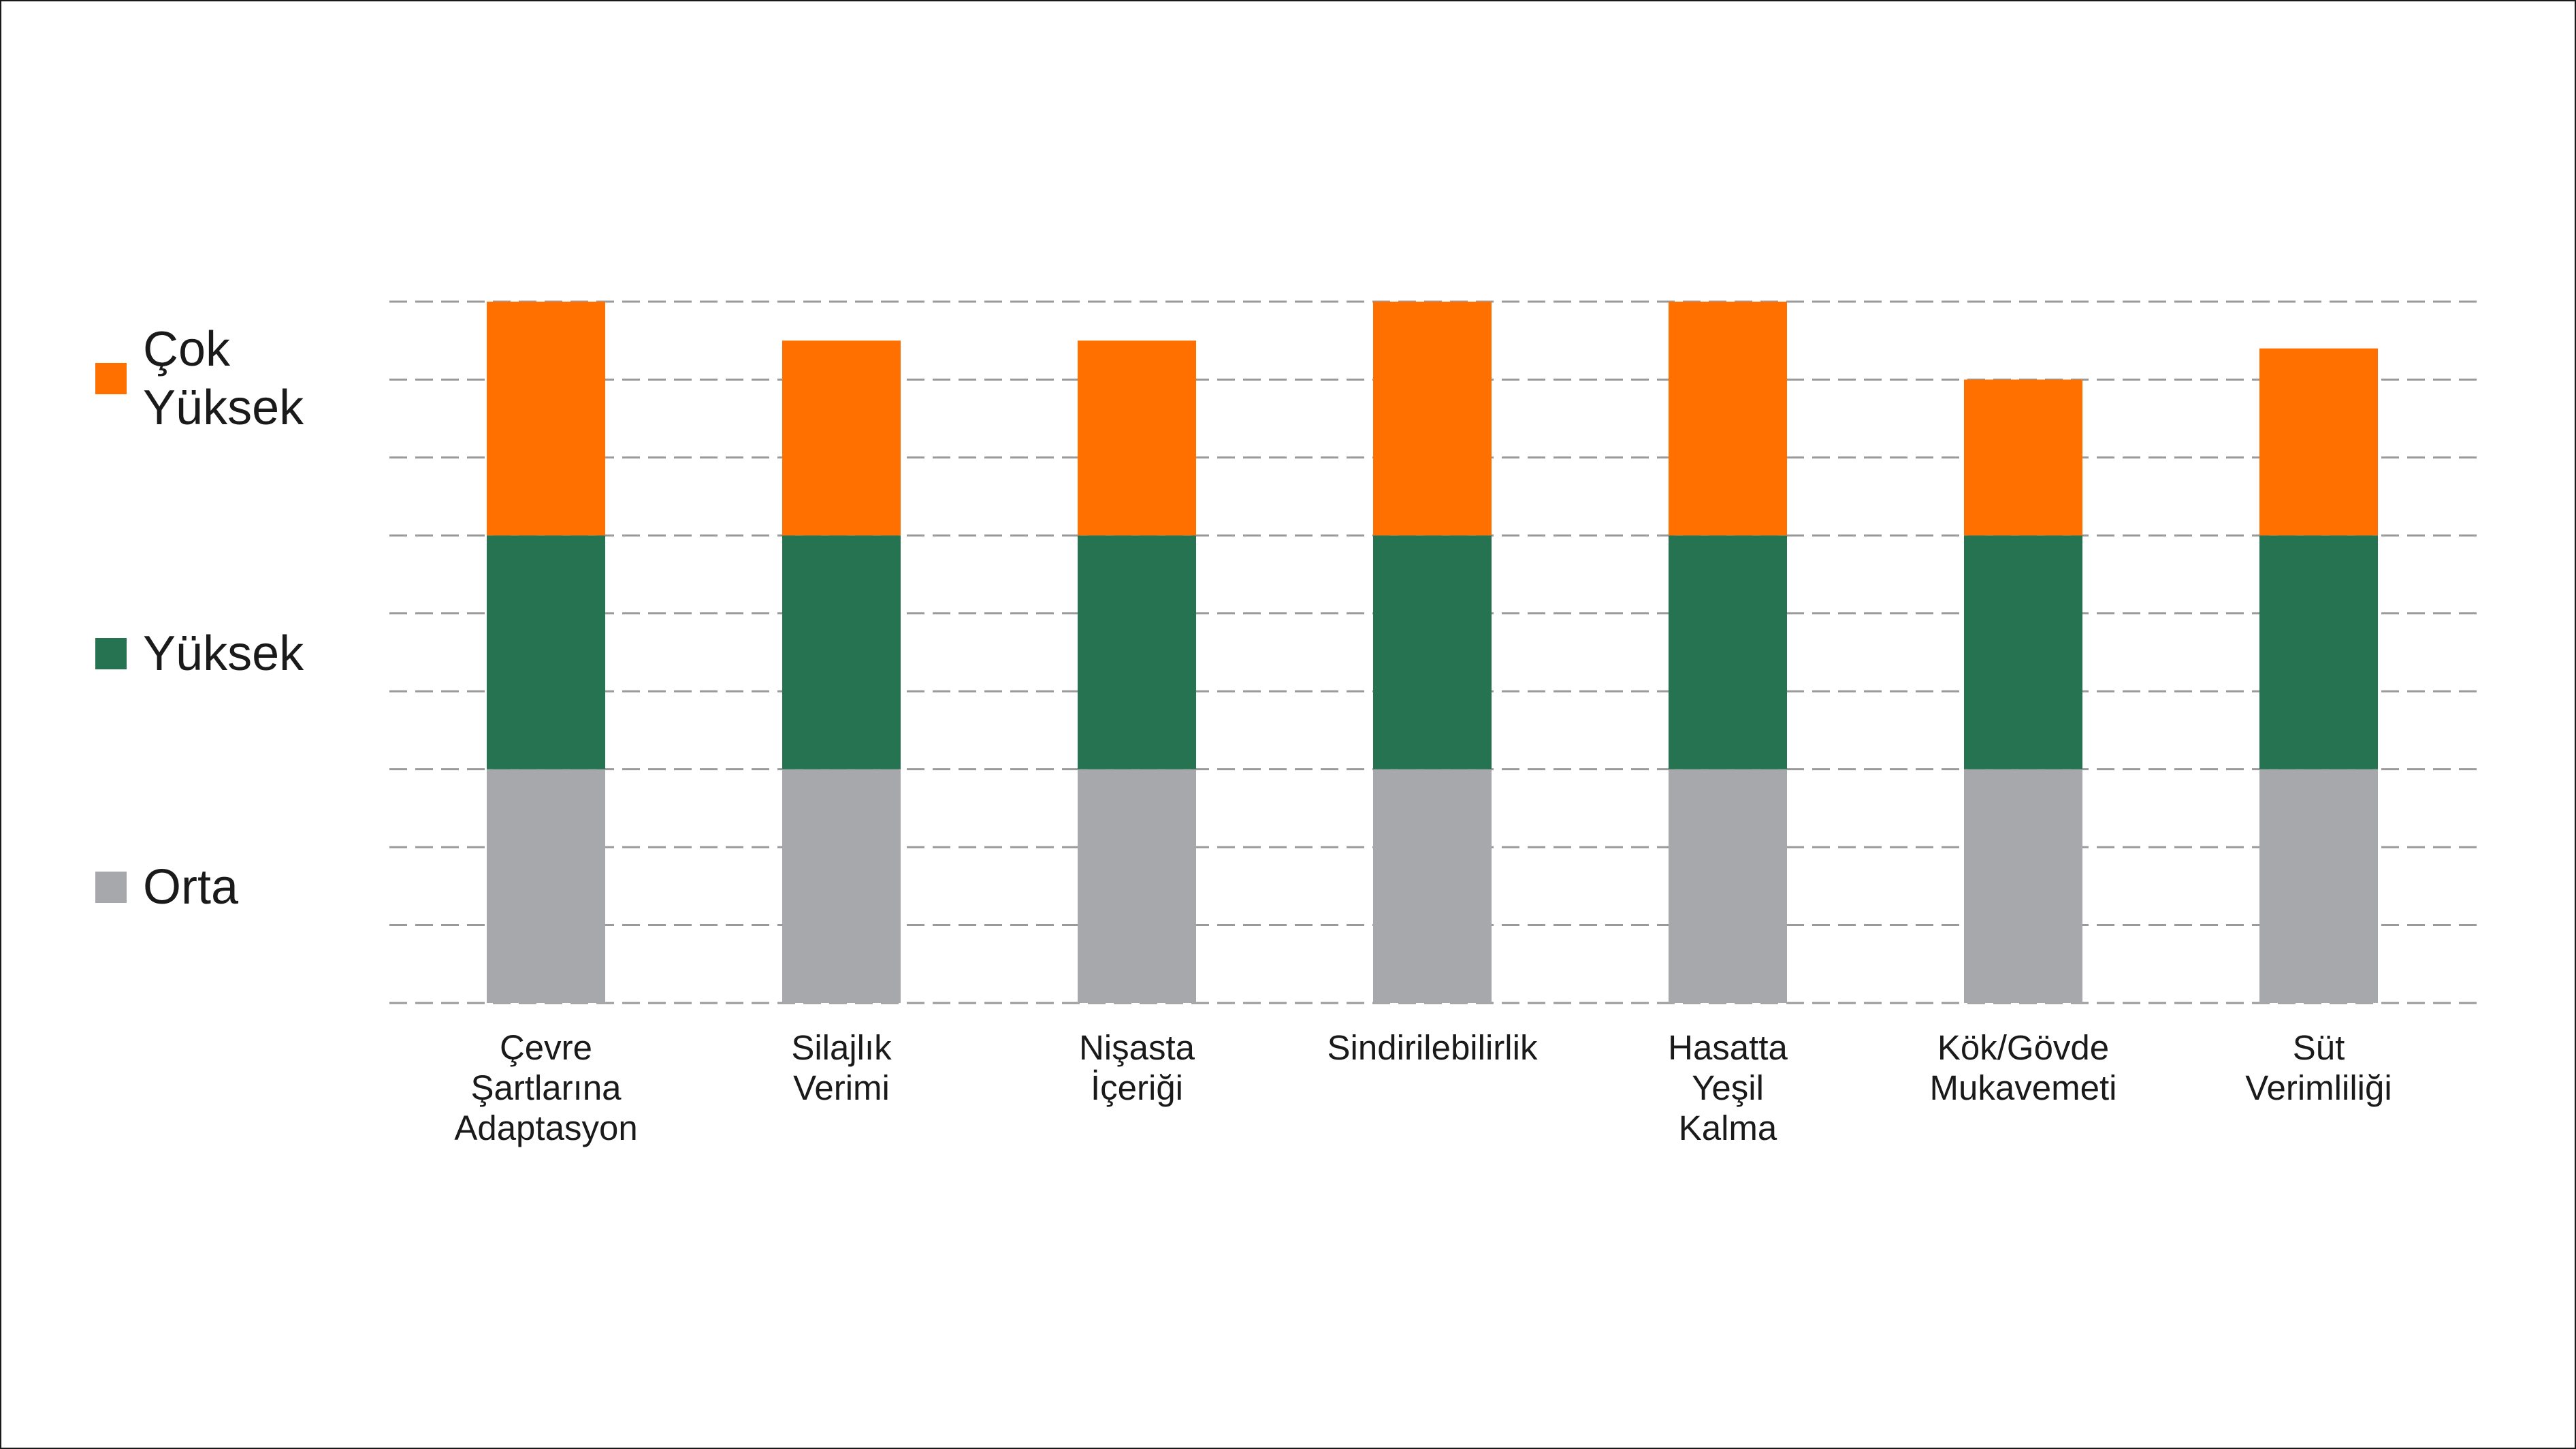  Describe the element at coordinates (2318, 652) in the screenshot. I see `bar-sut-verimliligi-yuksek` at that location.